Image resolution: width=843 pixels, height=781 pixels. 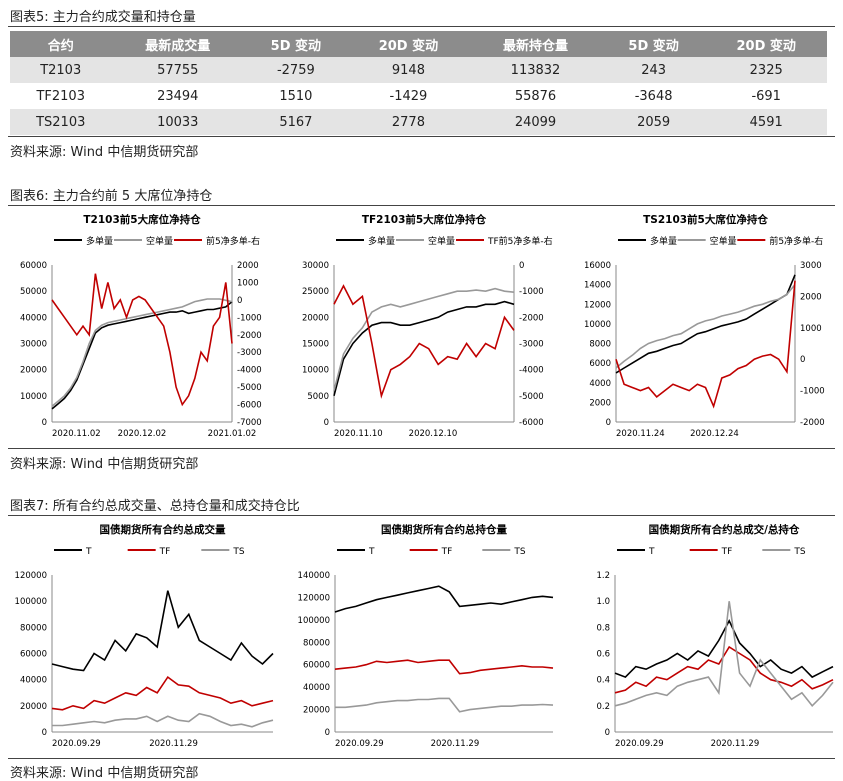 What do you see at coordinates (314, 598) in the screenshot?
I see `y-tick-label: 120000` at bounding box center [314, 598].